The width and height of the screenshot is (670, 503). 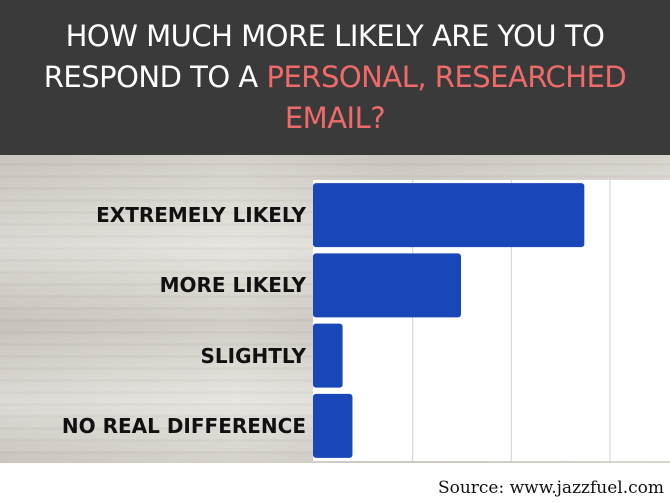 What do you see at coordinates (201, 215) in the screenshot?
I see `category-label: EXTREMELY LIKELY` at bounding box center [201, 215].